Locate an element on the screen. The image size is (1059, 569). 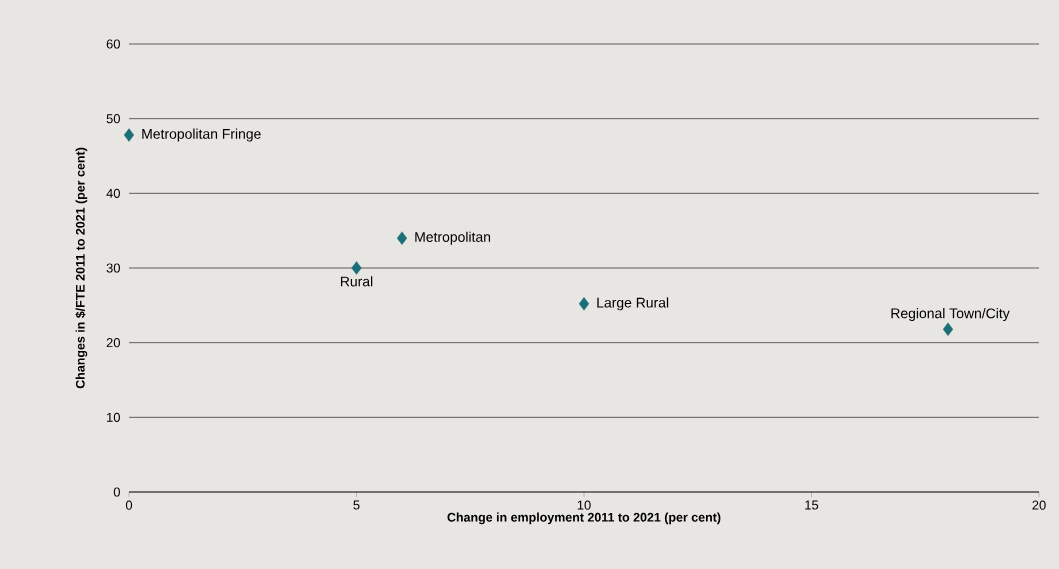
y-tick-label: 50 is located at coordinates (113, 119).